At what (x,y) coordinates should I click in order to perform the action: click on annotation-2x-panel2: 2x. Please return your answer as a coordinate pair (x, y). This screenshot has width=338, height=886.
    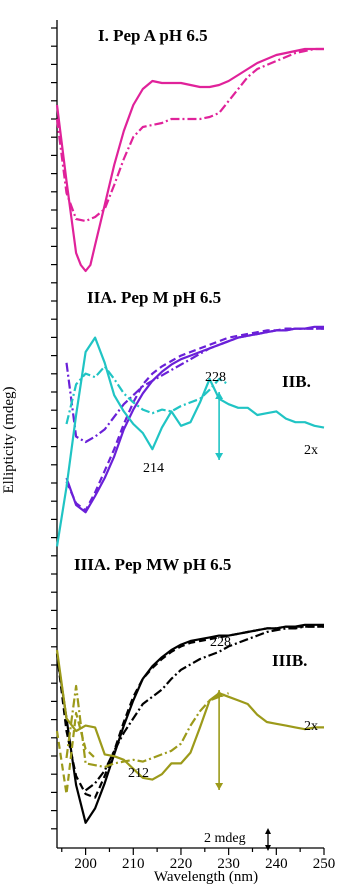
    Looking at the image, I should click on (311, 450).